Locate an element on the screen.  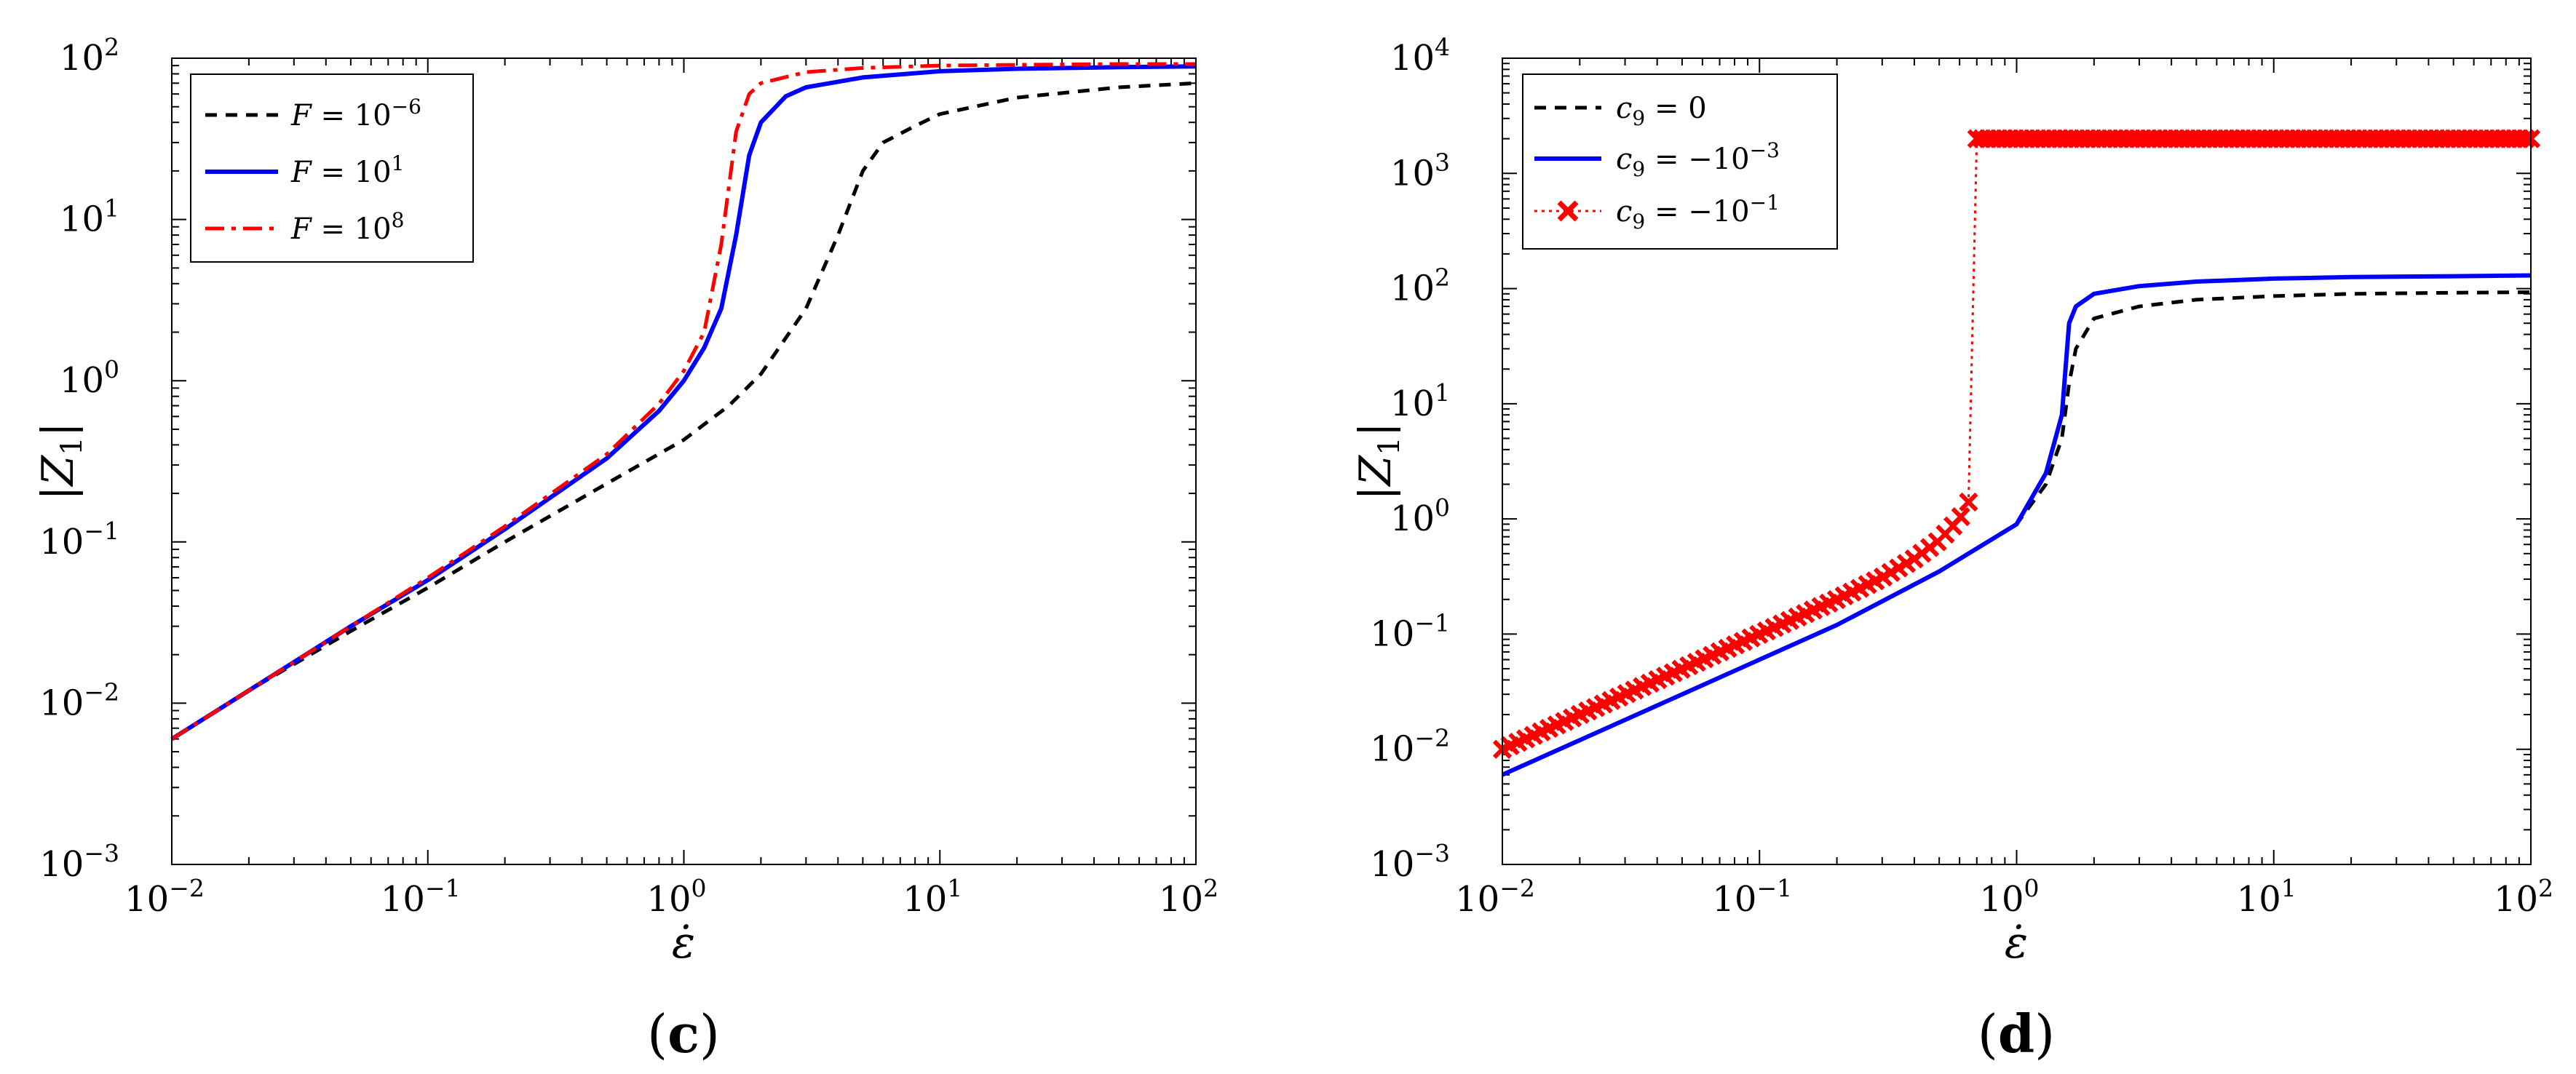
c-legend-base-1: 10 is located at coordinates (373, 172).